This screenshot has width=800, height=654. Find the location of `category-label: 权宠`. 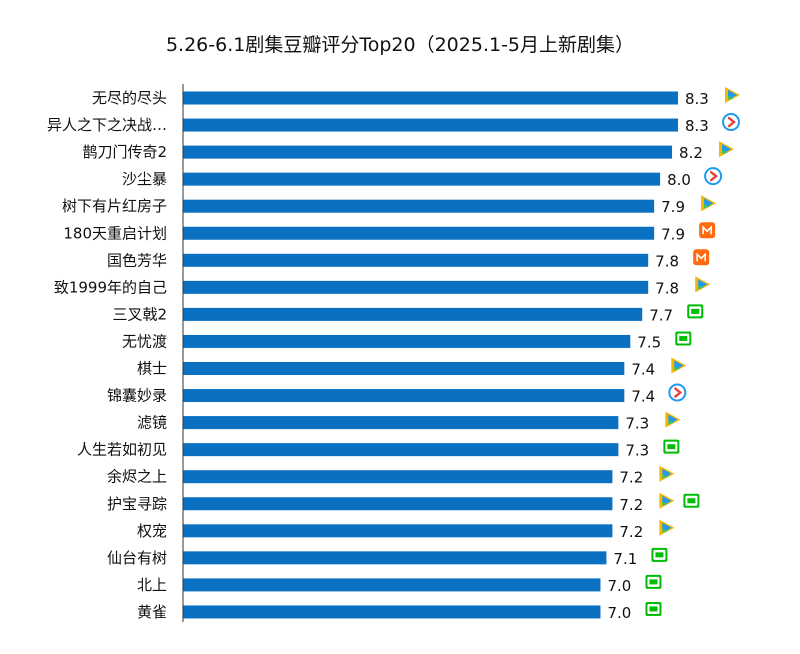

category-label: 权宠 is located at coordinates (152, 531).